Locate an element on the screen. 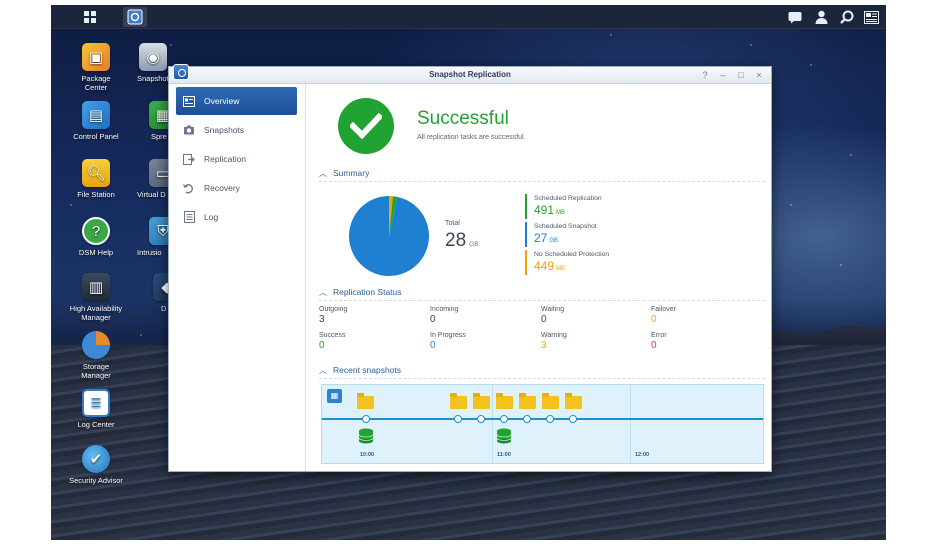  storage-icon is located at coordinates (96, 345).